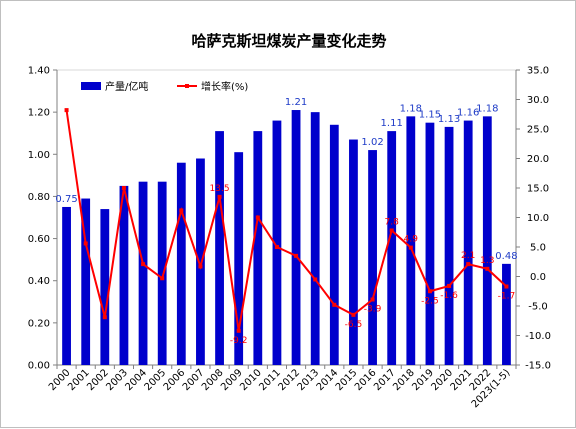 This screenshot has height=429, width=576. What do you see at coordinates (392, 123) in the screenshot?
I see `bar-data-label: 1.11` at bounding box center [392, 123].